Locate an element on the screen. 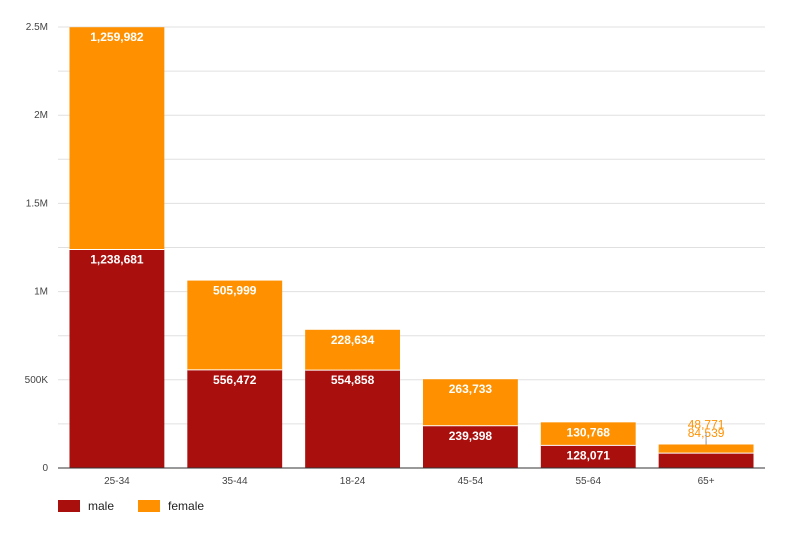  legend-swatch-female is located at coordinates (149, 506).